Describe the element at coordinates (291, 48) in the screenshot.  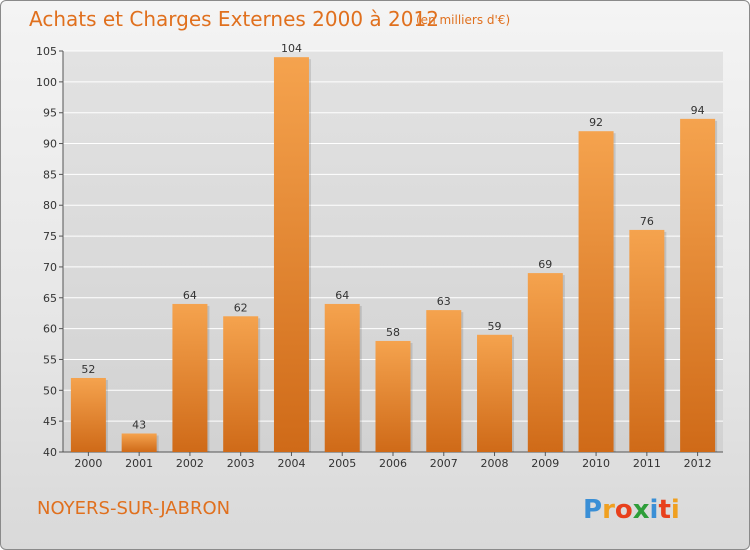
I see `bar-value-label: 104` at that location.